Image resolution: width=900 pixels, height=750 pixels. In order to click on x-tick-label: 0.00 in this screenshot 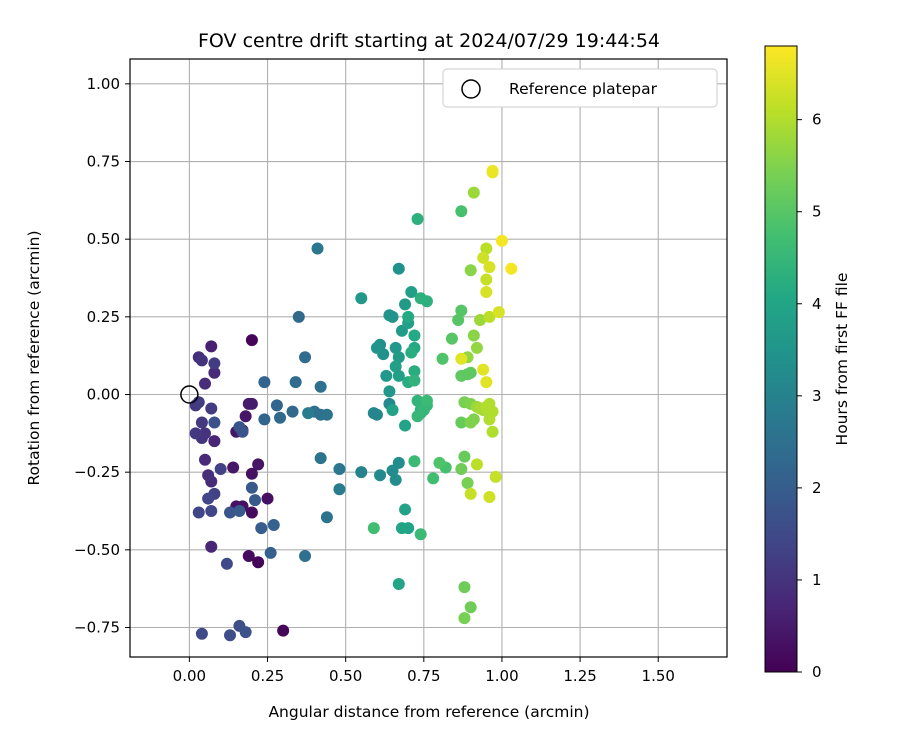, I will do `click(189, 676)`.